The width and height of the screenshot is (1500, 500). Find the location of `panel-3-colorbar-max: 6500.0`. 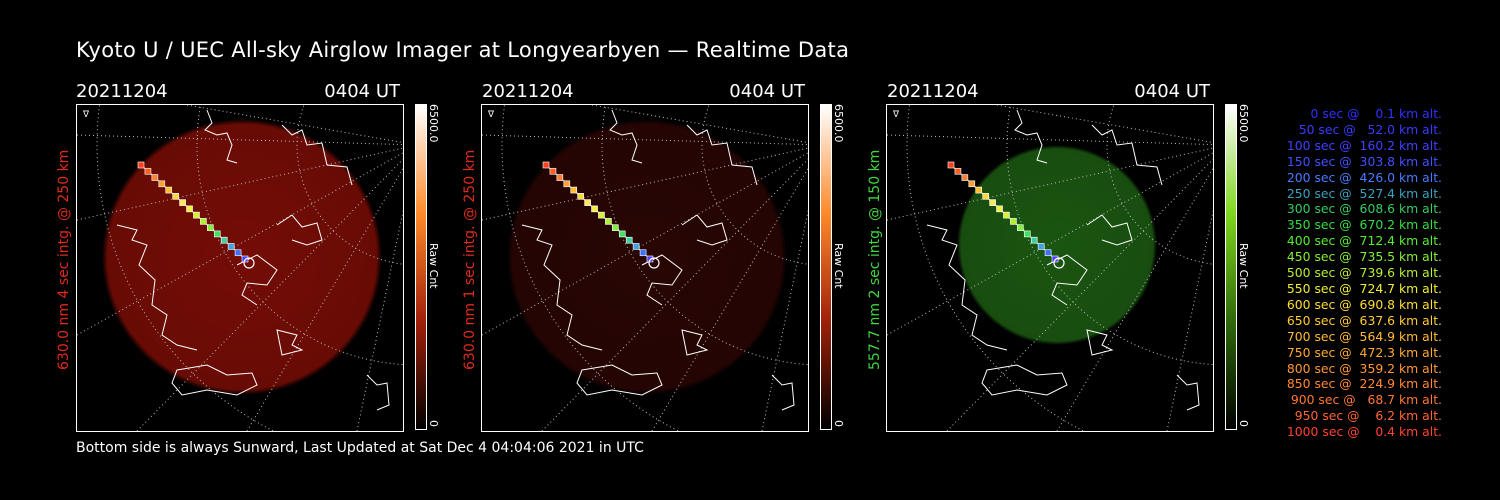

panel-3-colorbar-max: 6500.0 is located at coordinates (1243, 123).